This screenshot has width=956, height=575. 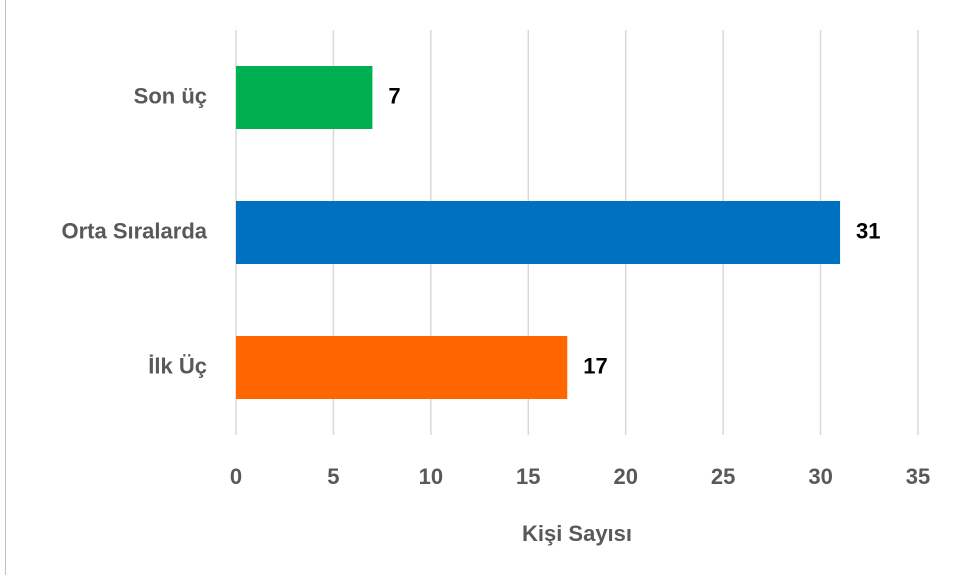 I want to click on x-tick-label: 15, so click(x=528, y=476).